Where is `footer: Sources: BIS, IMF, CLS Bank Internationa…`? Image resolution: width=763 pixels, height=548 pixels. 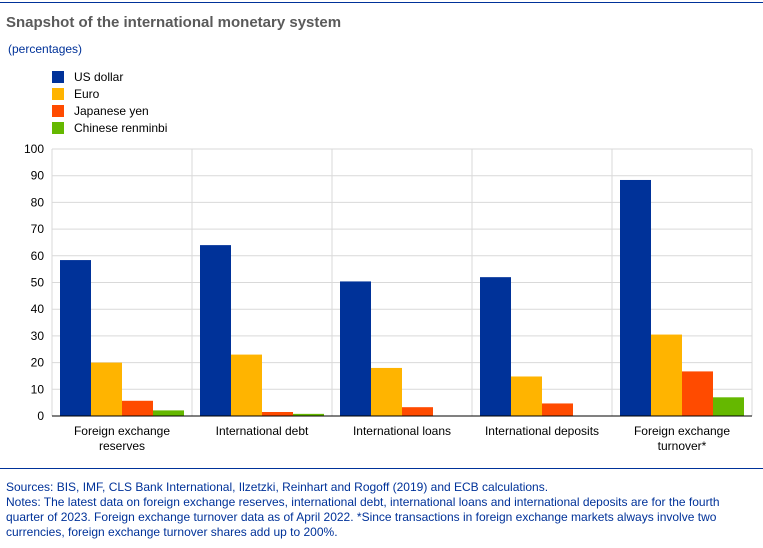 footer: Sources: BIS, IMF, CLS Bank Internationa… is located at coordinates (382, 510).